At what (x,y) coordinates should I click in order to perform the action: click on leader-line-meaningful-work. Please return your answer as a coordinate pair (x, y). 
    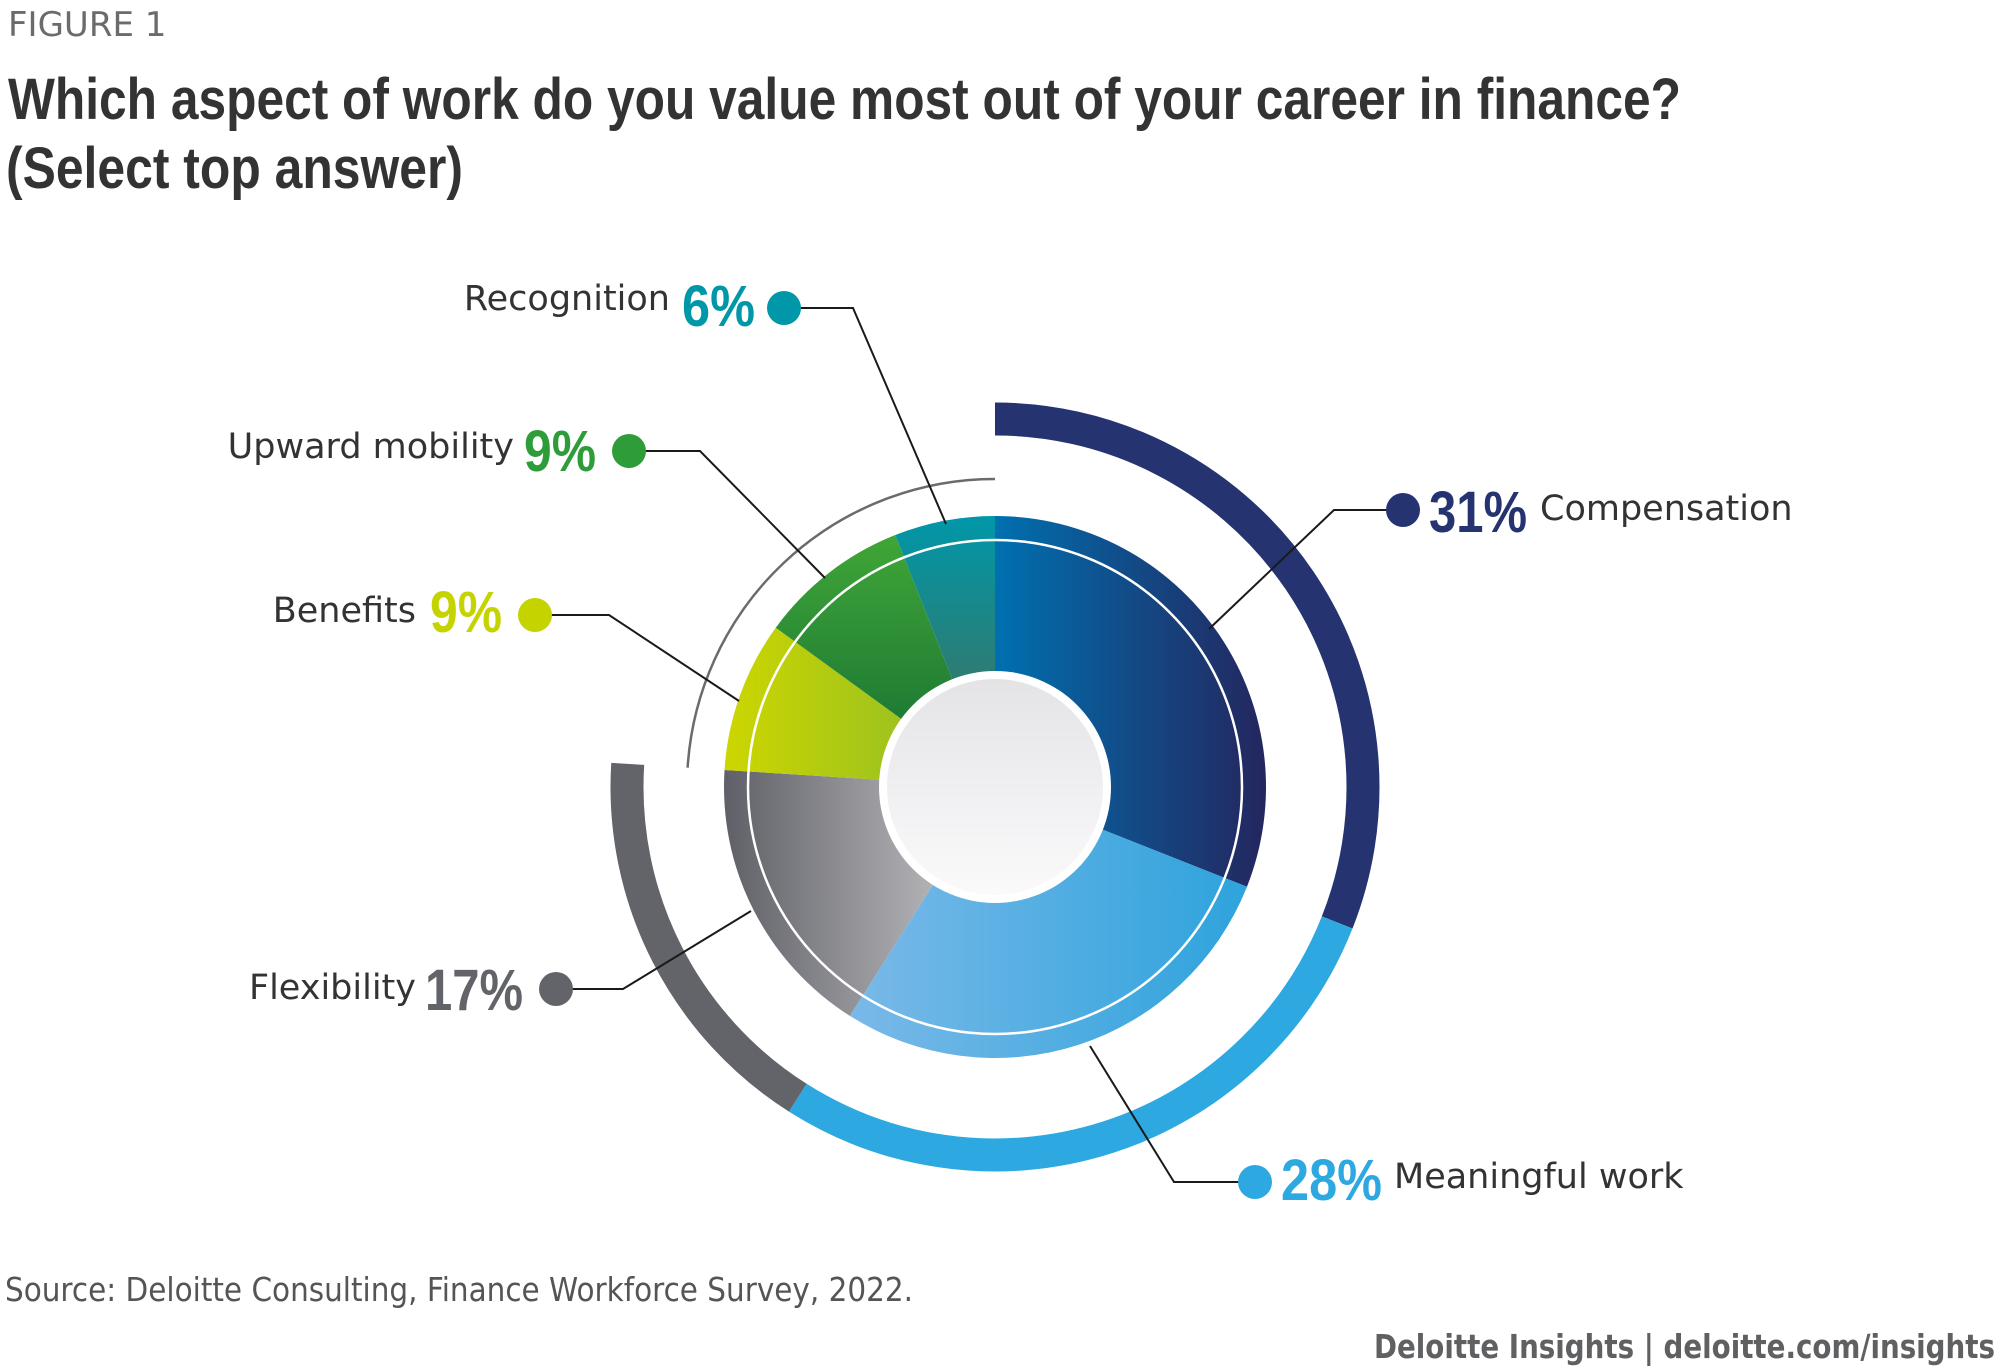
    Looking at the image, I should click on (1172, 1114).